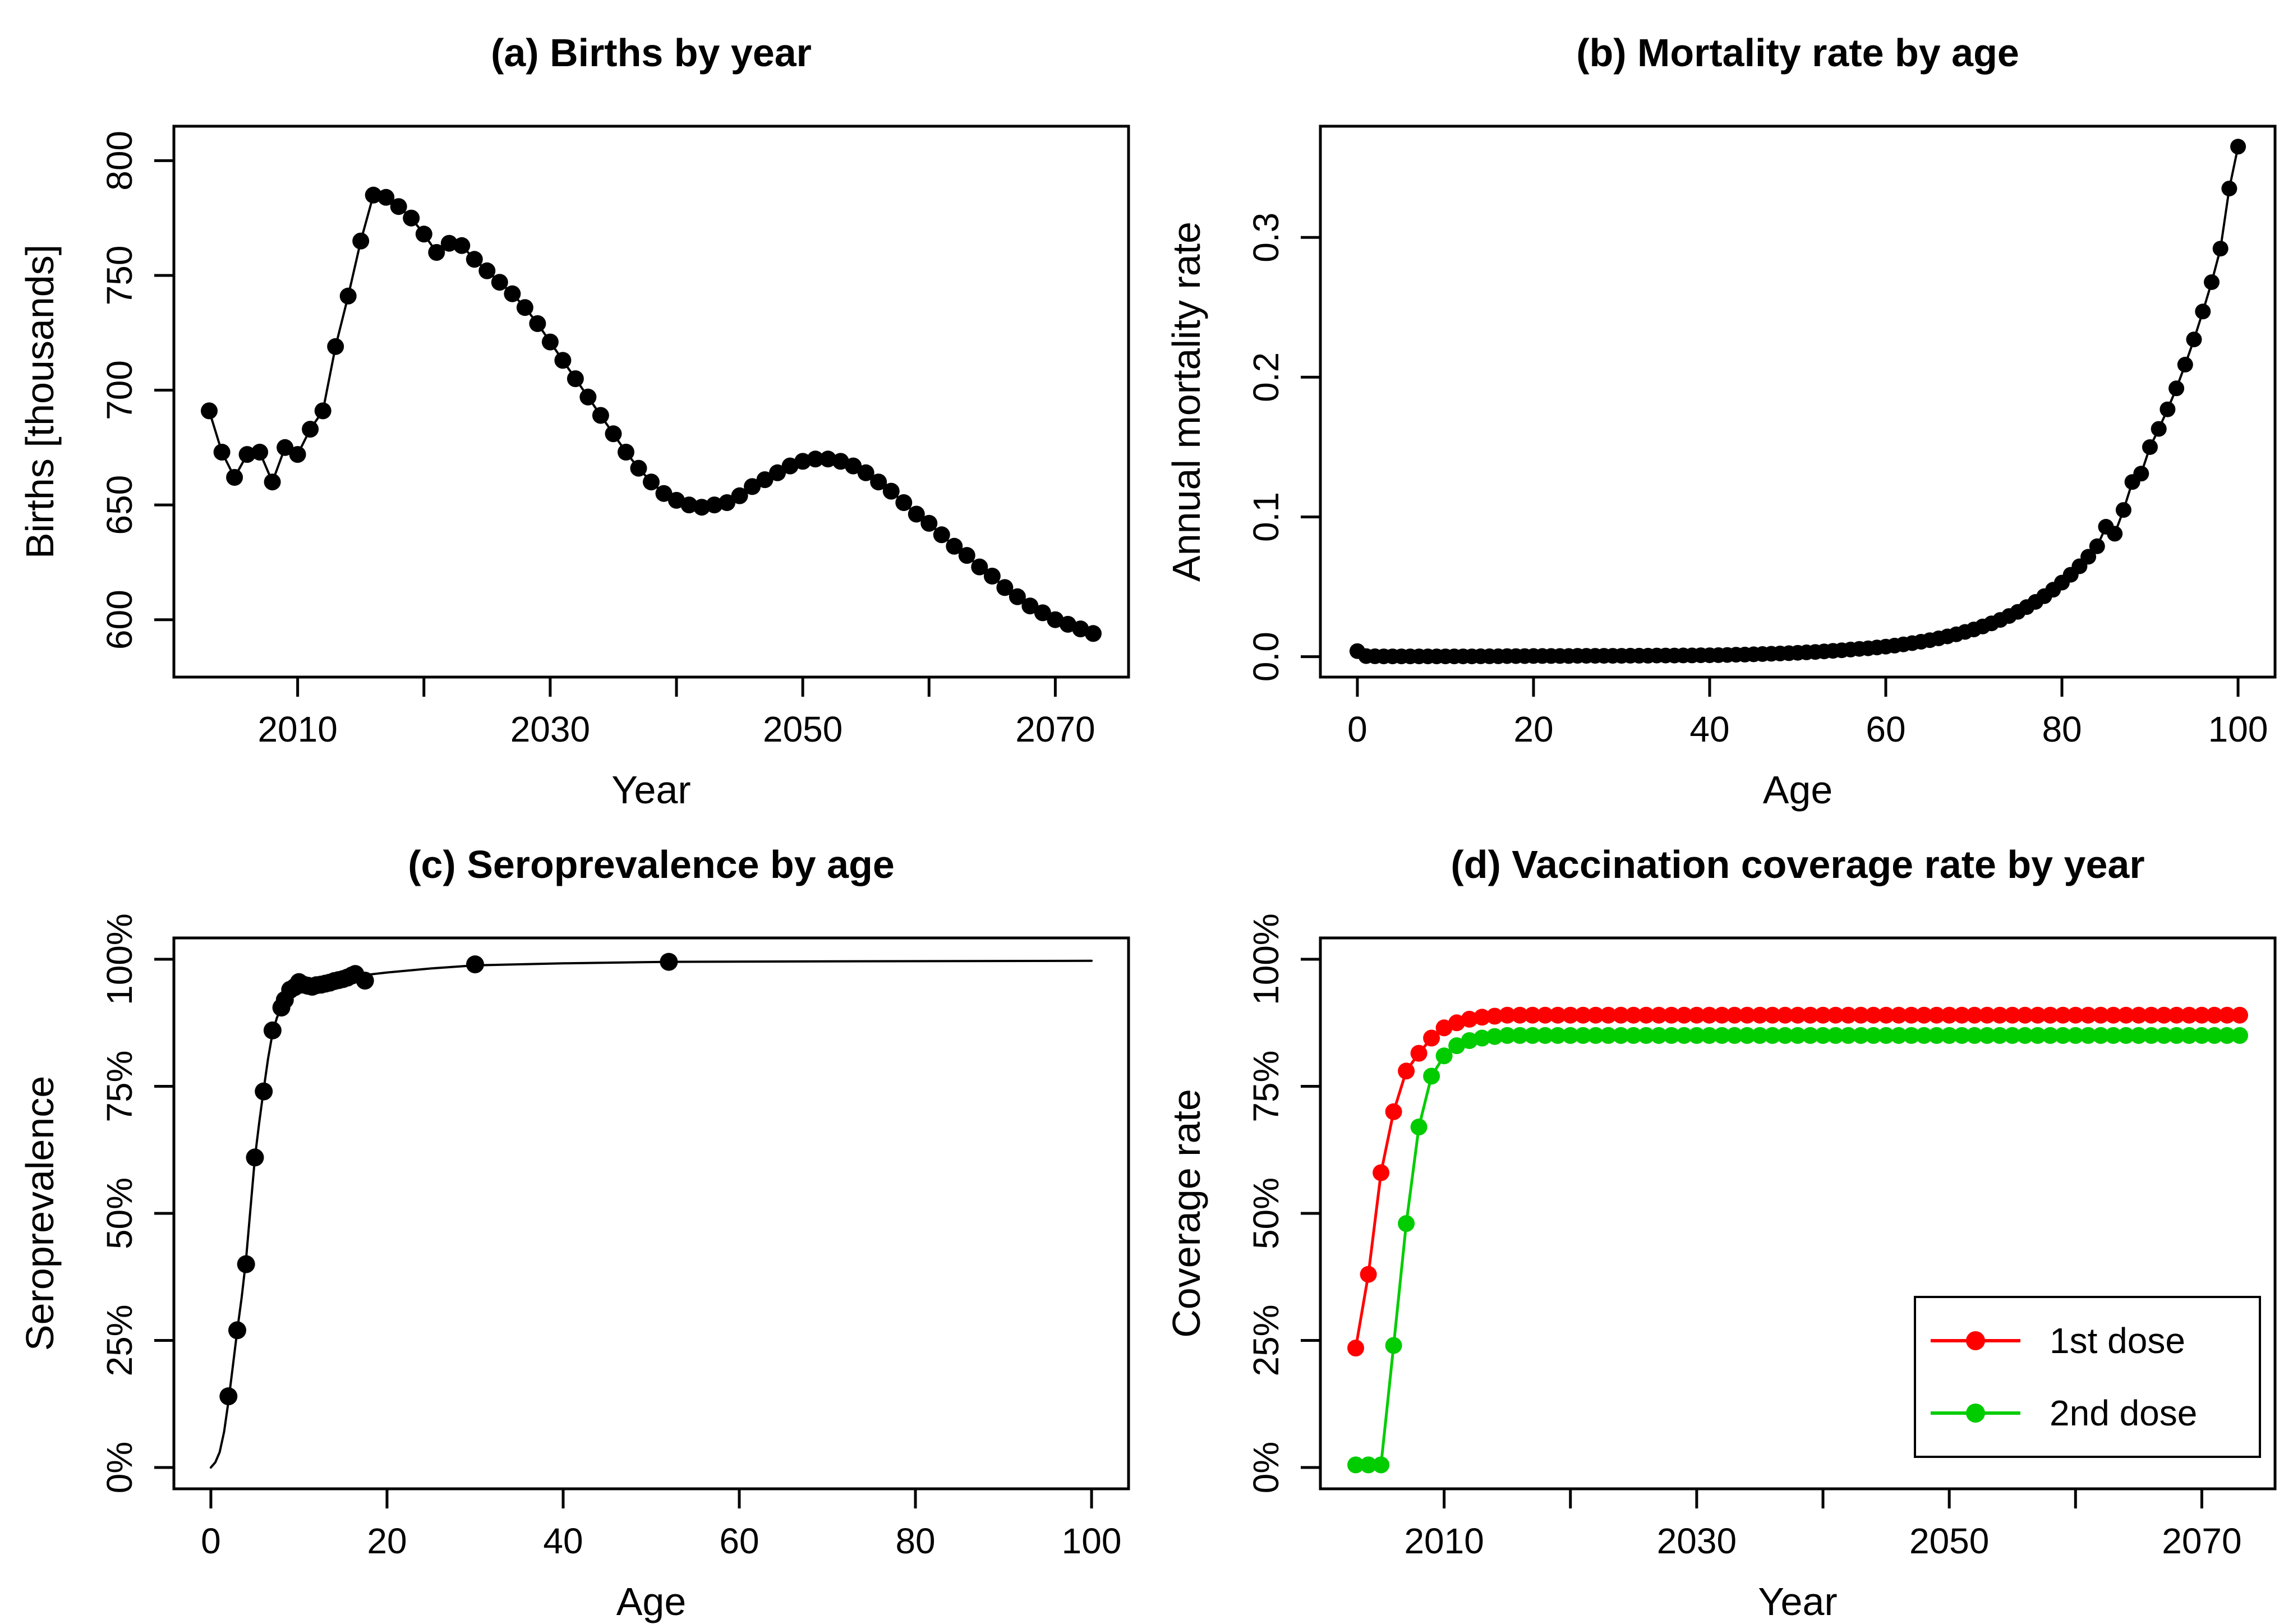 This screenshot has width=2293, height=1624. Describe the element at coordinates (1885, 729) in the screenshot. I see `x-tick-label: 60` at that location.